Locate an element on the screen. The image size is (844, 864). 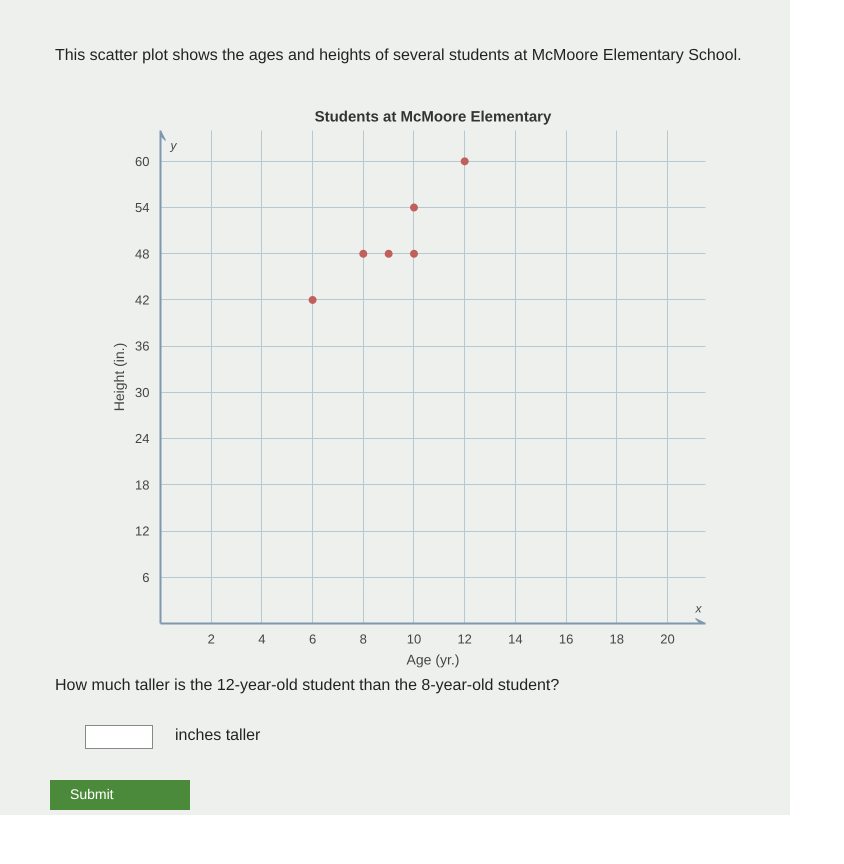
chart-title: Students at McMoore Elementary is located at coordinates (433, 117).